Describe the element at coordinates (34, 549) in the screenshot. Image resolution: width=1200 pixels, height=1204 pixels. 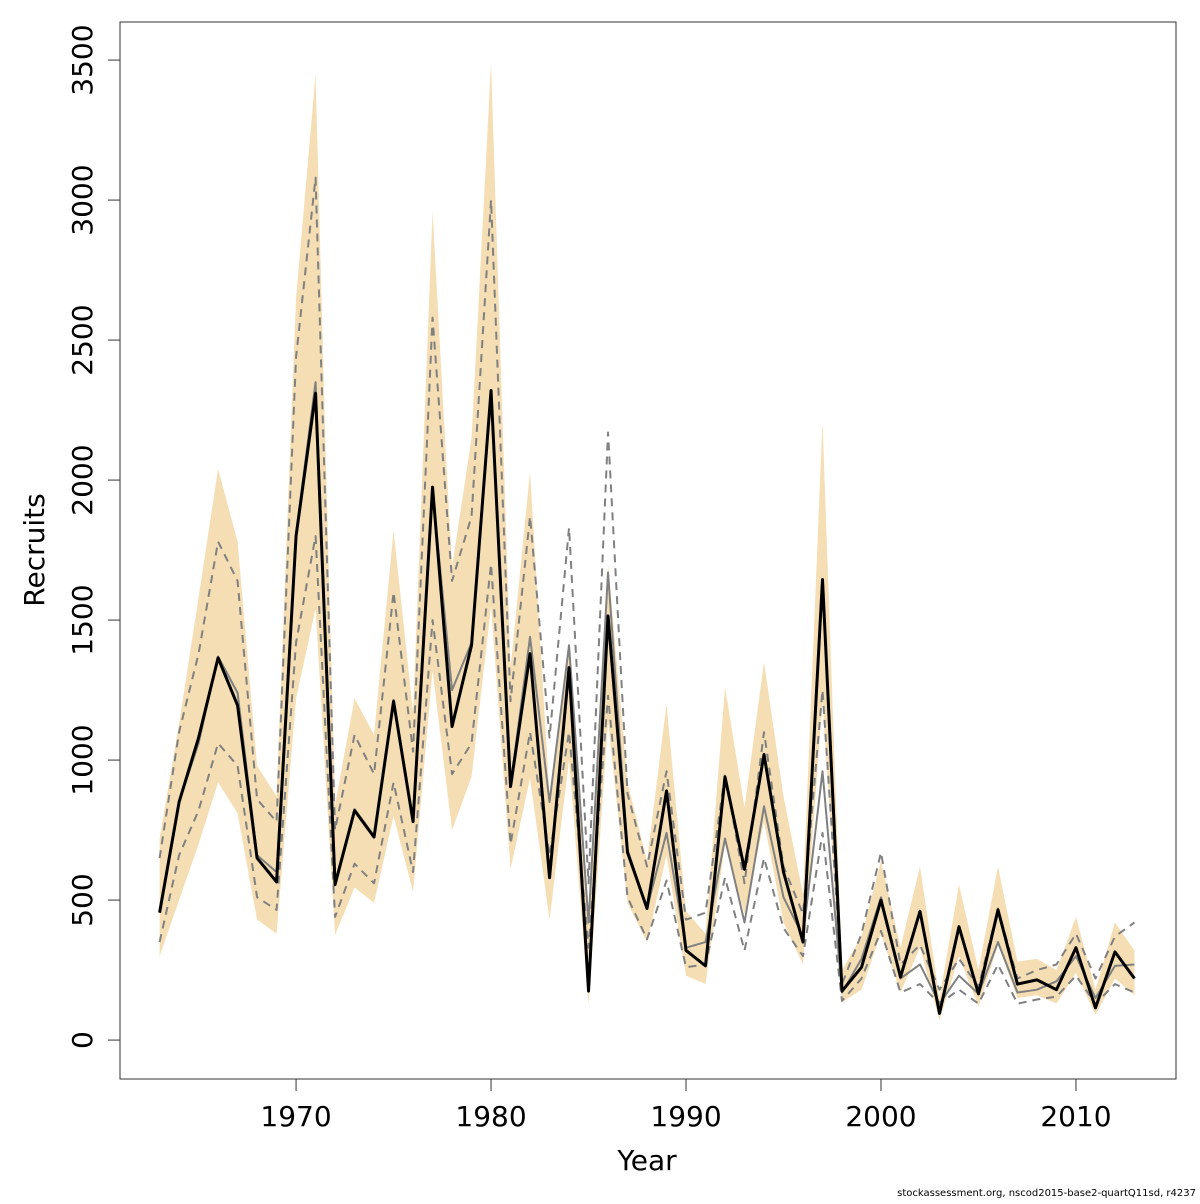
I see `y-axis-label: Recruits` at that location.